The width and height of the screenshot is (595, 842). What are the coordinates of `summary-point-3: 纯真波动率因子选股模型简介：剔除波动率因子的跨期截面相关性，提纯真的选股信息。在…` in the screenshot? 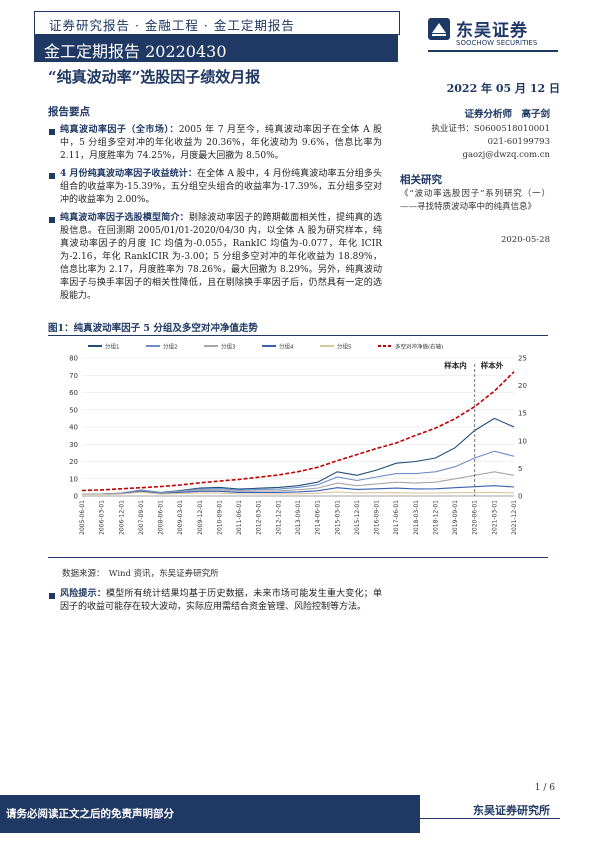 It's located at (221, 257).